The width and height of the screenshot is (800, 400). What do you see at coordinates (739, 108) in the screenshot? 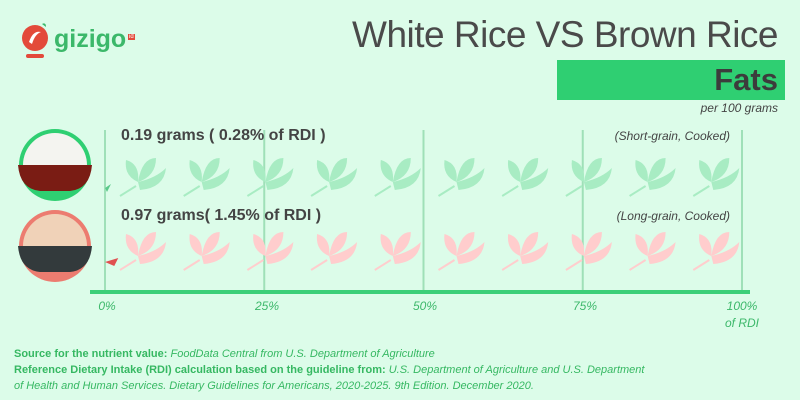
I see `unit-note: per 100 grams` at bounding box center [739, 108].